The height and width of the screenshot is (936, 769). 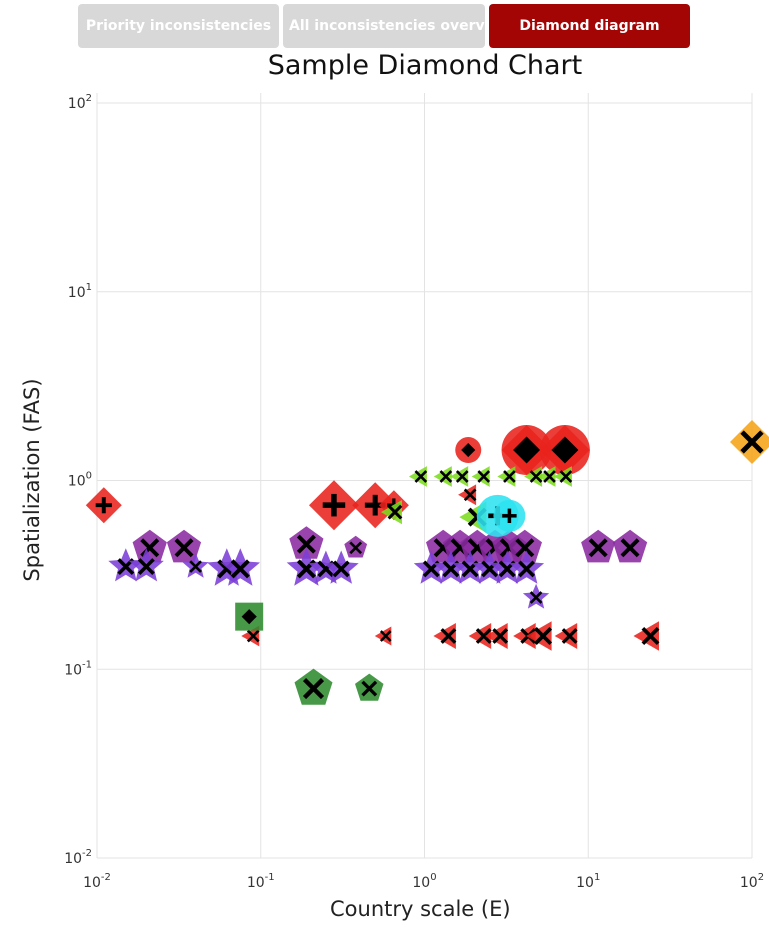 I want to click on tab-all-inconsistencies-overview: All inconsistencies overview, so click(x=384, y=26).